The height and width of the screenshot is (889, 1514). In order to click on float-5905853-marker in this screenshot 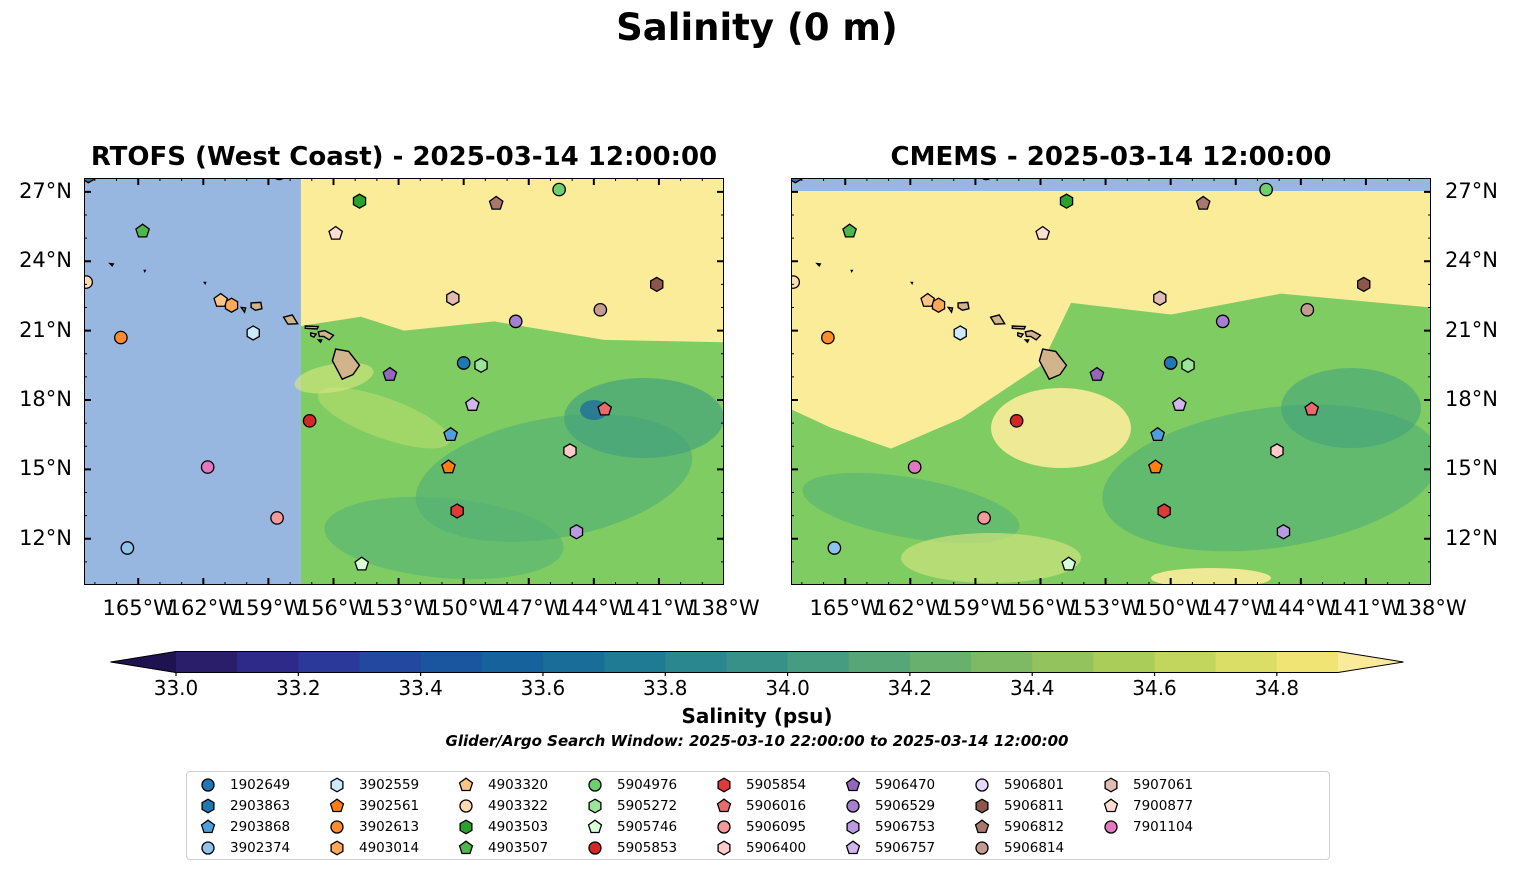, I will do `click(309, 420)`.